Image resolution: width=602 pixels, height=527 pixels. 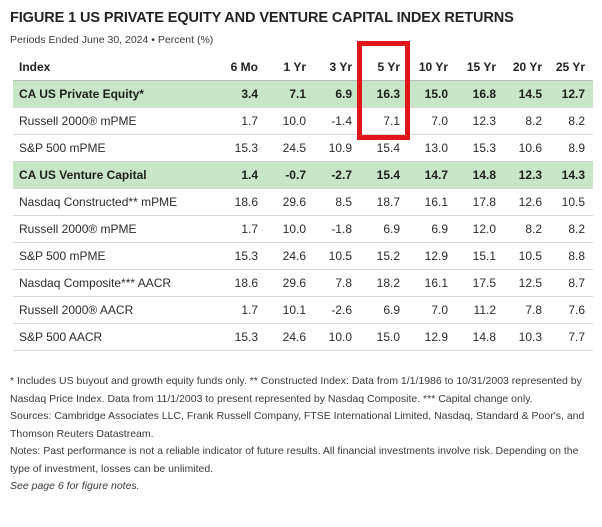 What do you see at coordinates (242, 175) in the screenshot?
I see `cell-6-mo: 1.4` at bounding box center [242, 175].